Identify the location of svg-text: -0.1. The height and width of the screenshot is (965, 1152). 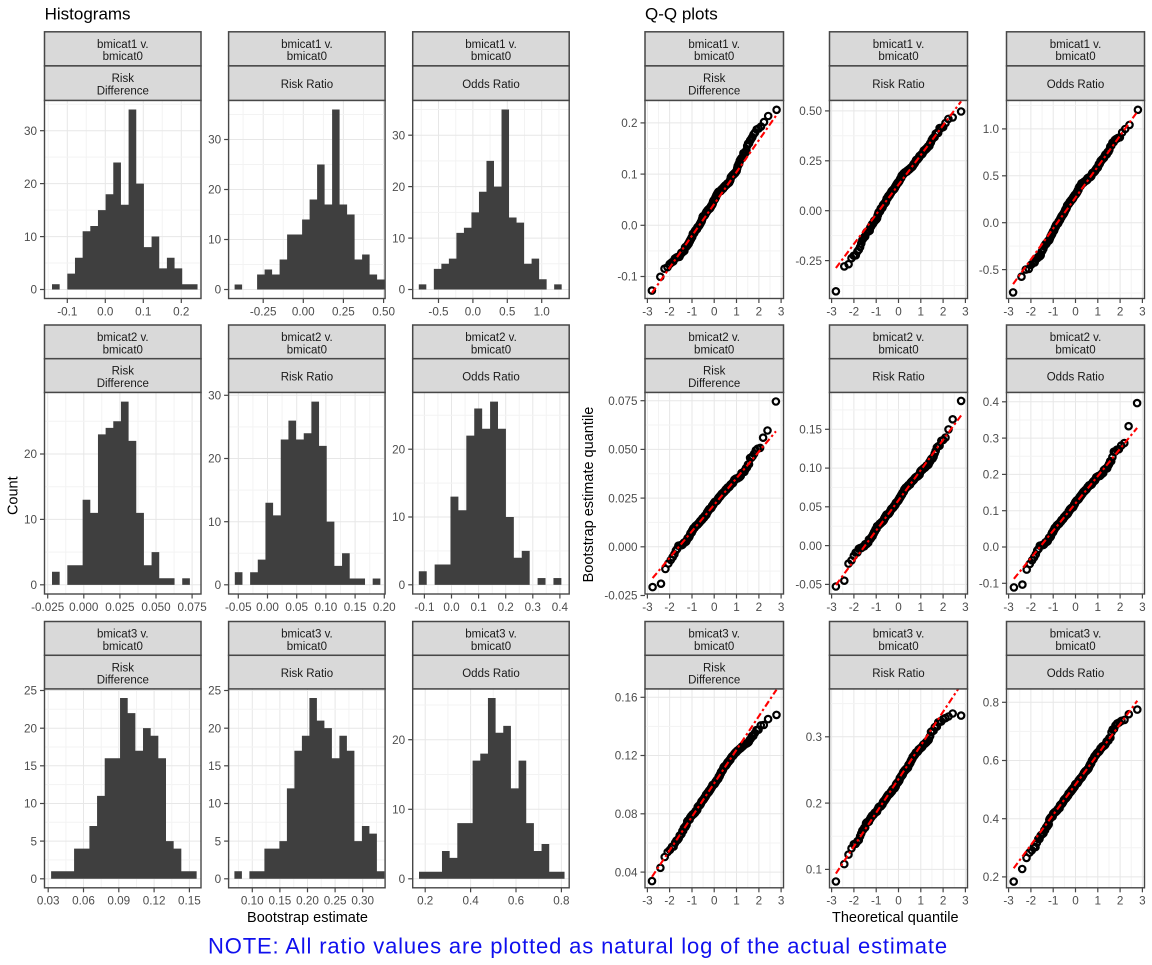
(989, 584).